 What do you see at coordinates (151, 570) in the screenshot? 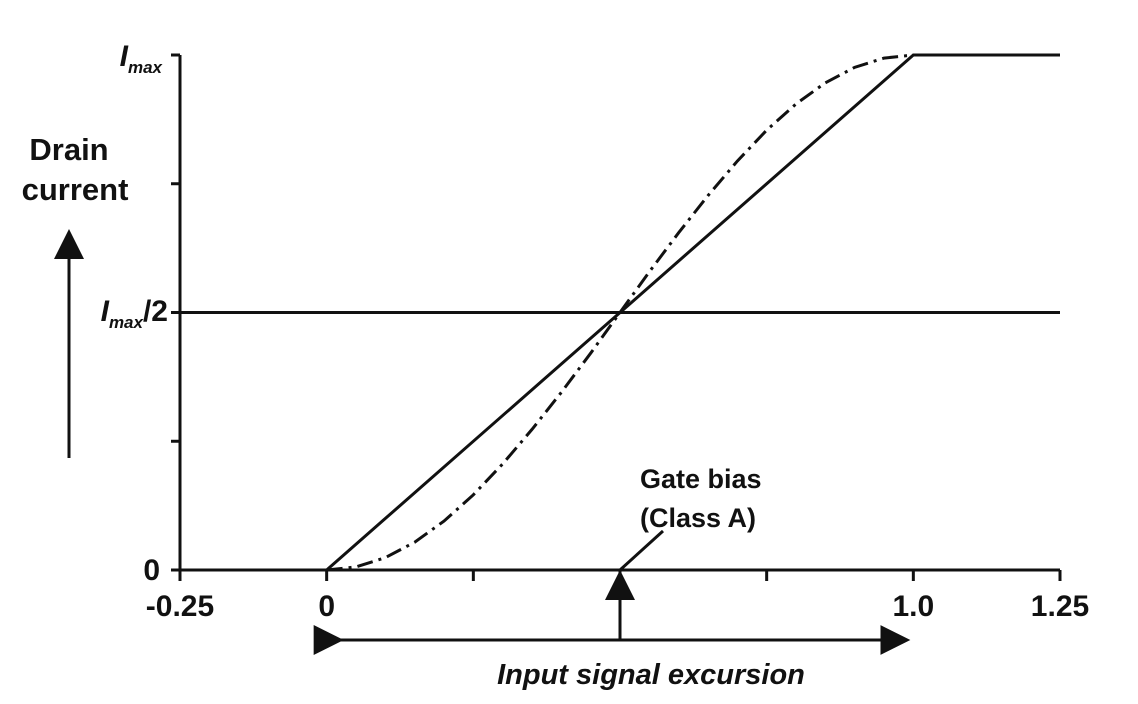
I see `y-tick-label-zero: 0` at bounding box center [151, 570].